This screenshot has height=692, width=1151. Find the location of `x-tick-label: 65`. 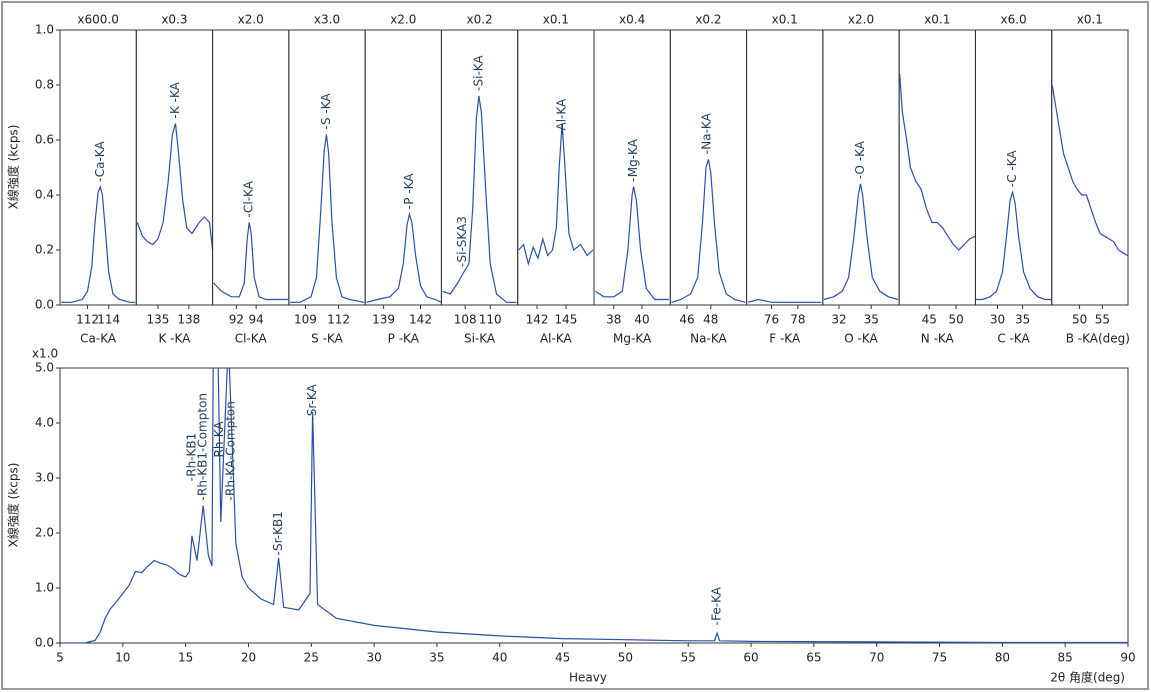

x-tick-label: 65 is located at coordinates (813, 658).